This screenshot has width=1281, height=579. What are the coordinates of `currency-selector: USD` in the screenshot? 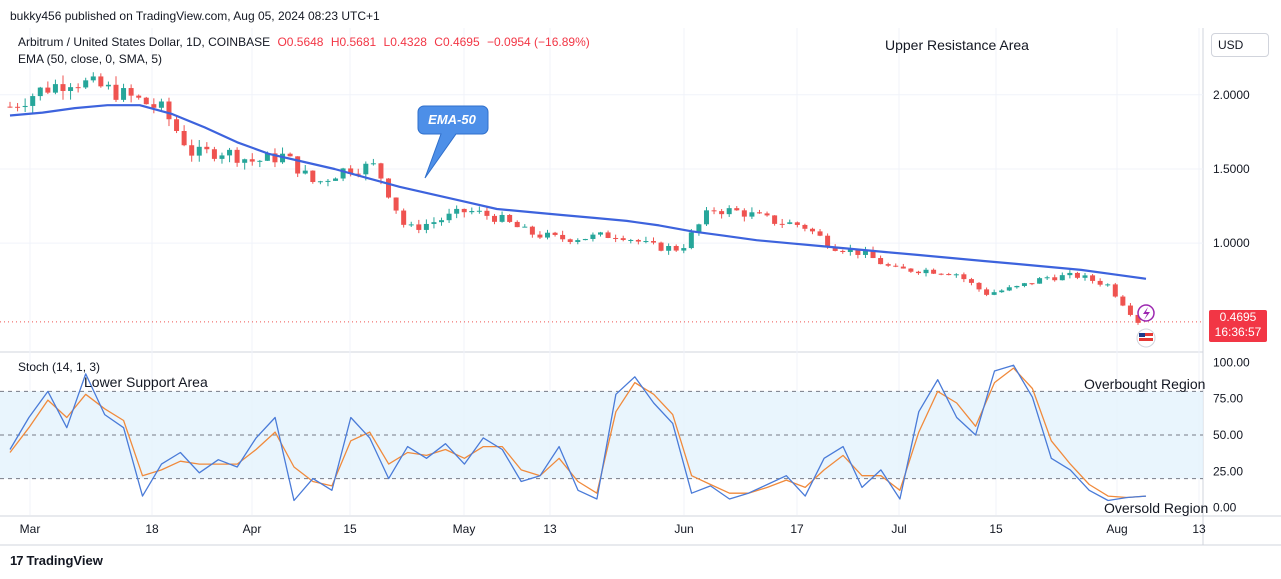 It's located at (1240, 45).